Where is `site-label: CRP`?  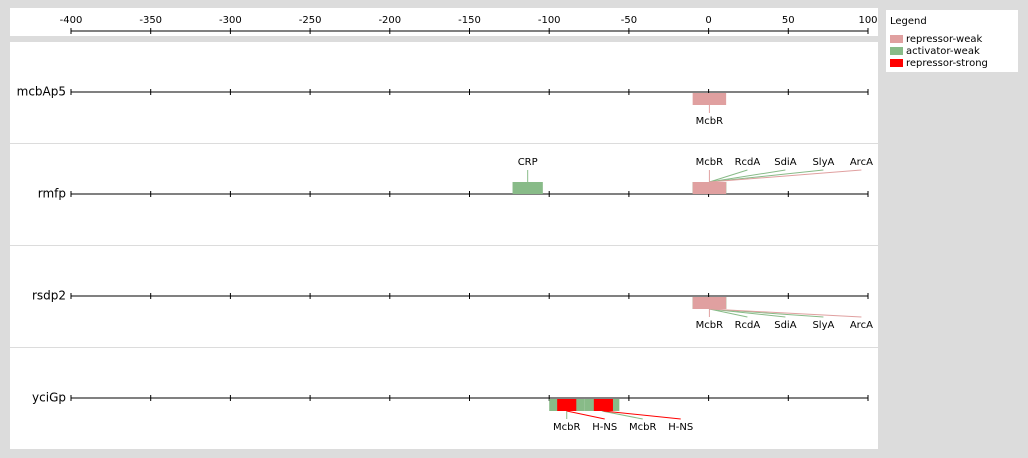 site-label: CRP is located at coordinates (528, 162).